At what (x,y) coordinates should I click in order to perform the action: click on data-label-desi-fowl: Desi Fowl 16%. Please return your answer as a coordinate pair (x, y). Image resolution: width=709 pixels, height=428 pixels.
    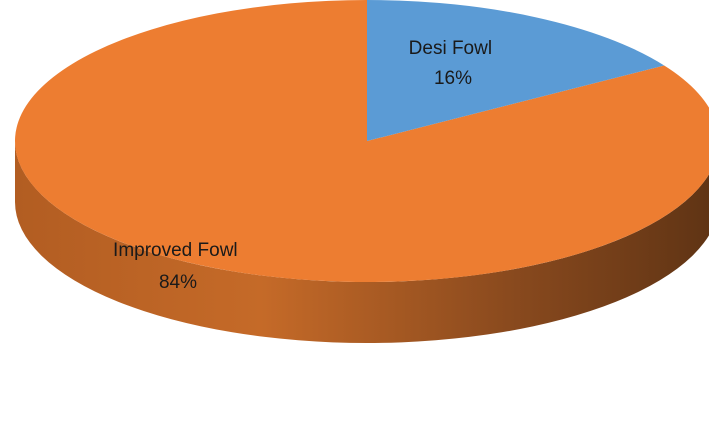
    Looking at the image, I should click on (453, 63).